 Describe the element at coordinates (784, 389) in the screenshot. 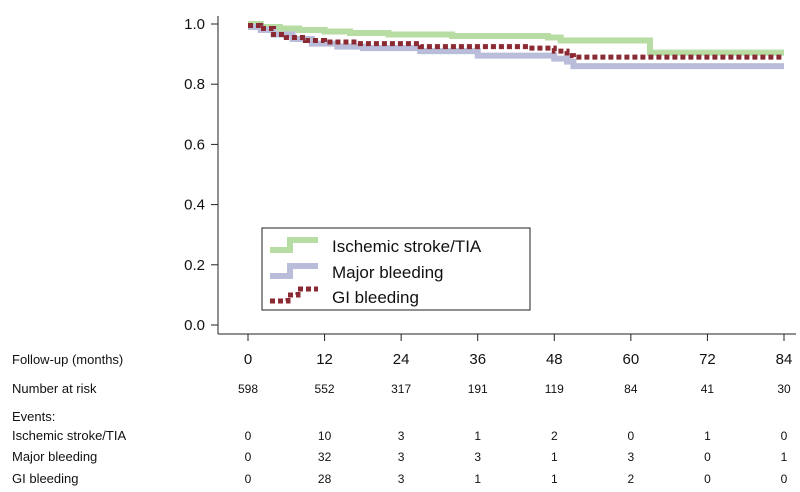

I see `number-at-risk-value: 30` at that location.